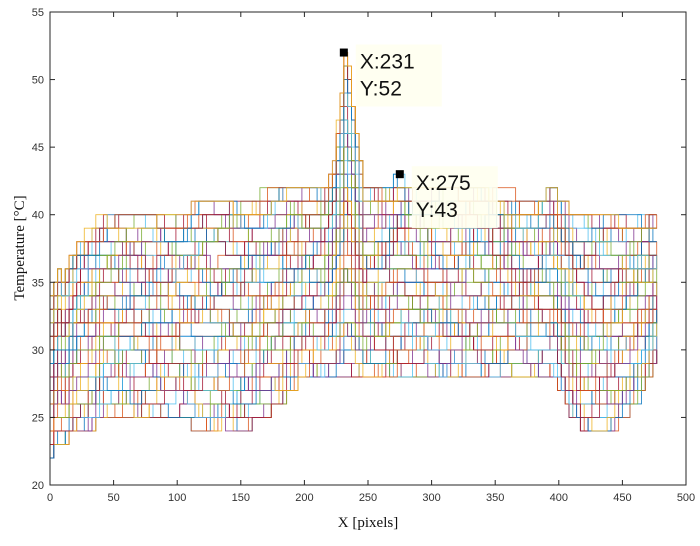  What do you see at coordinates (38, 486) in the screenshot?
I see `y-tick-label: 20` at bounding box center [38, 486].